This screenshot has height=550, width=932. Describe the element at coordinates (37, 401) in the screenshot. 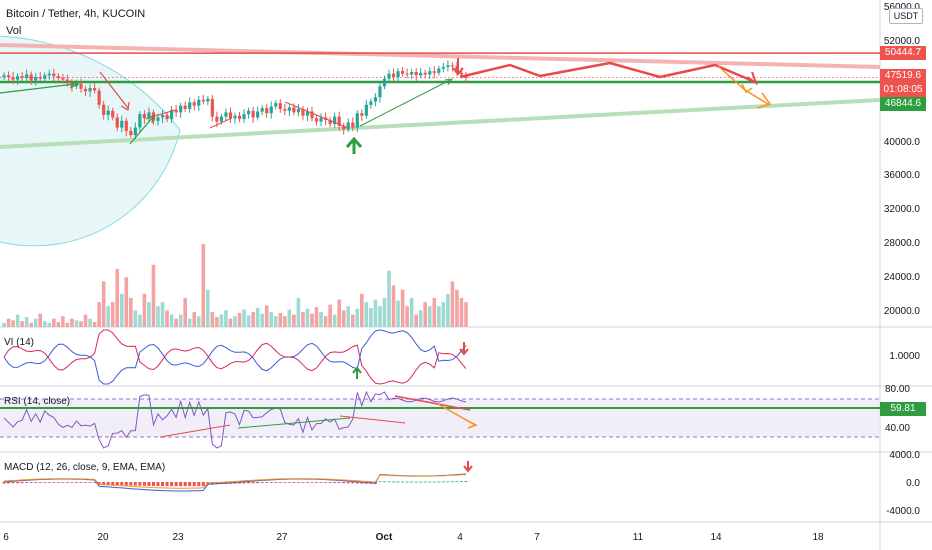

I see `rsi-indicator-label: RSI (14, close)` at that location.